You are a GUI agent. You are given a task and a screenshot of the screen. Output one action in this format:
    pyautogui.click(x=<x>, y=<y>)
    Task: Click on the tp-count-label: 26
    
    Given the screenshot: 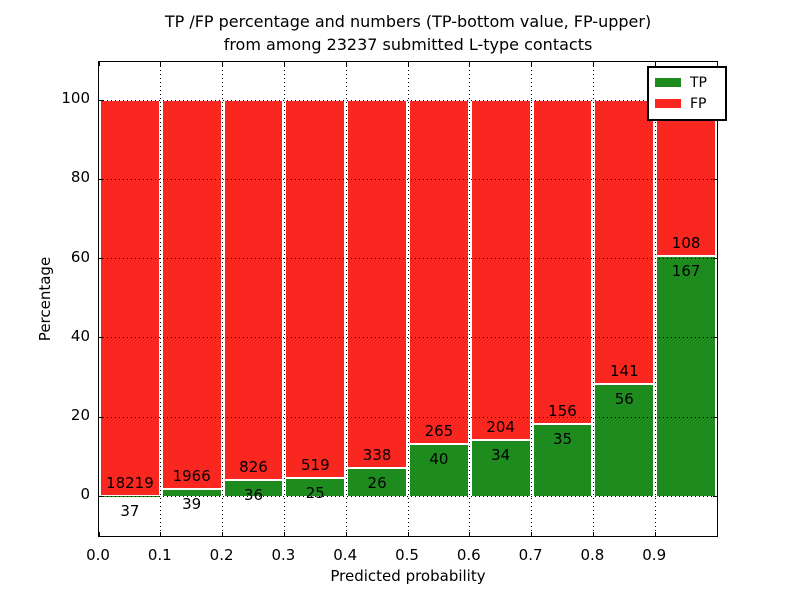 What is the action you would take?
    pyautogui.click(x=377, y=483)
    